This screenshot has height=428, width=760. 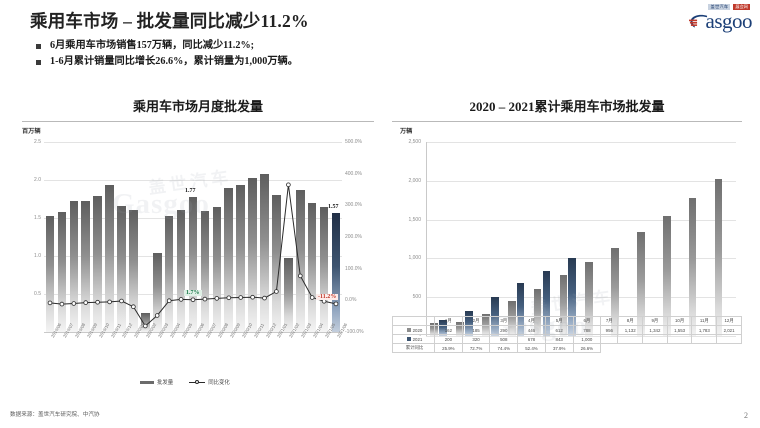 I want to click on table-cell: 678, so click(x=531, y=339).